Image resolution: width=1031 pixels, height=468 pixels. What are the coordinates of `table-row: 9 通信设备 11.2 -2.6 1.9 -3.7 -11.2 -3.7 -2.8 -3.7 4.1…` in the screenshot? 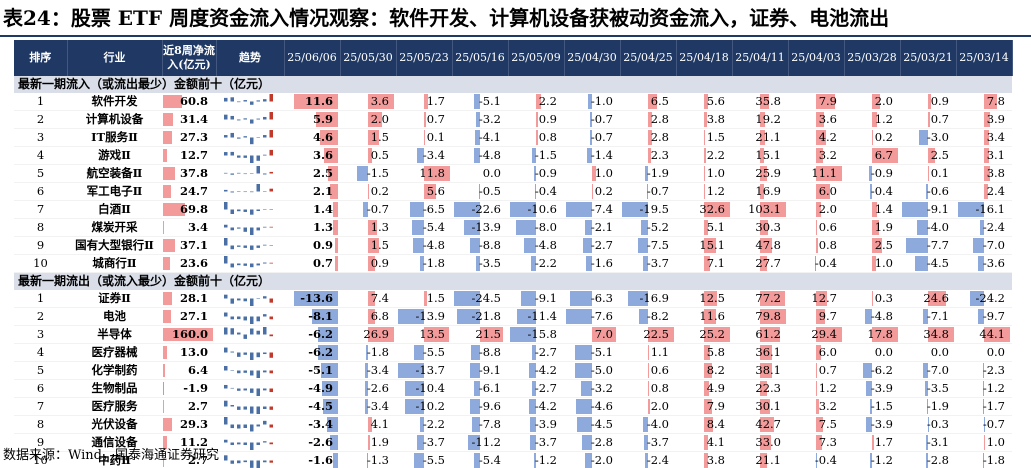 It's located at (513, 442).